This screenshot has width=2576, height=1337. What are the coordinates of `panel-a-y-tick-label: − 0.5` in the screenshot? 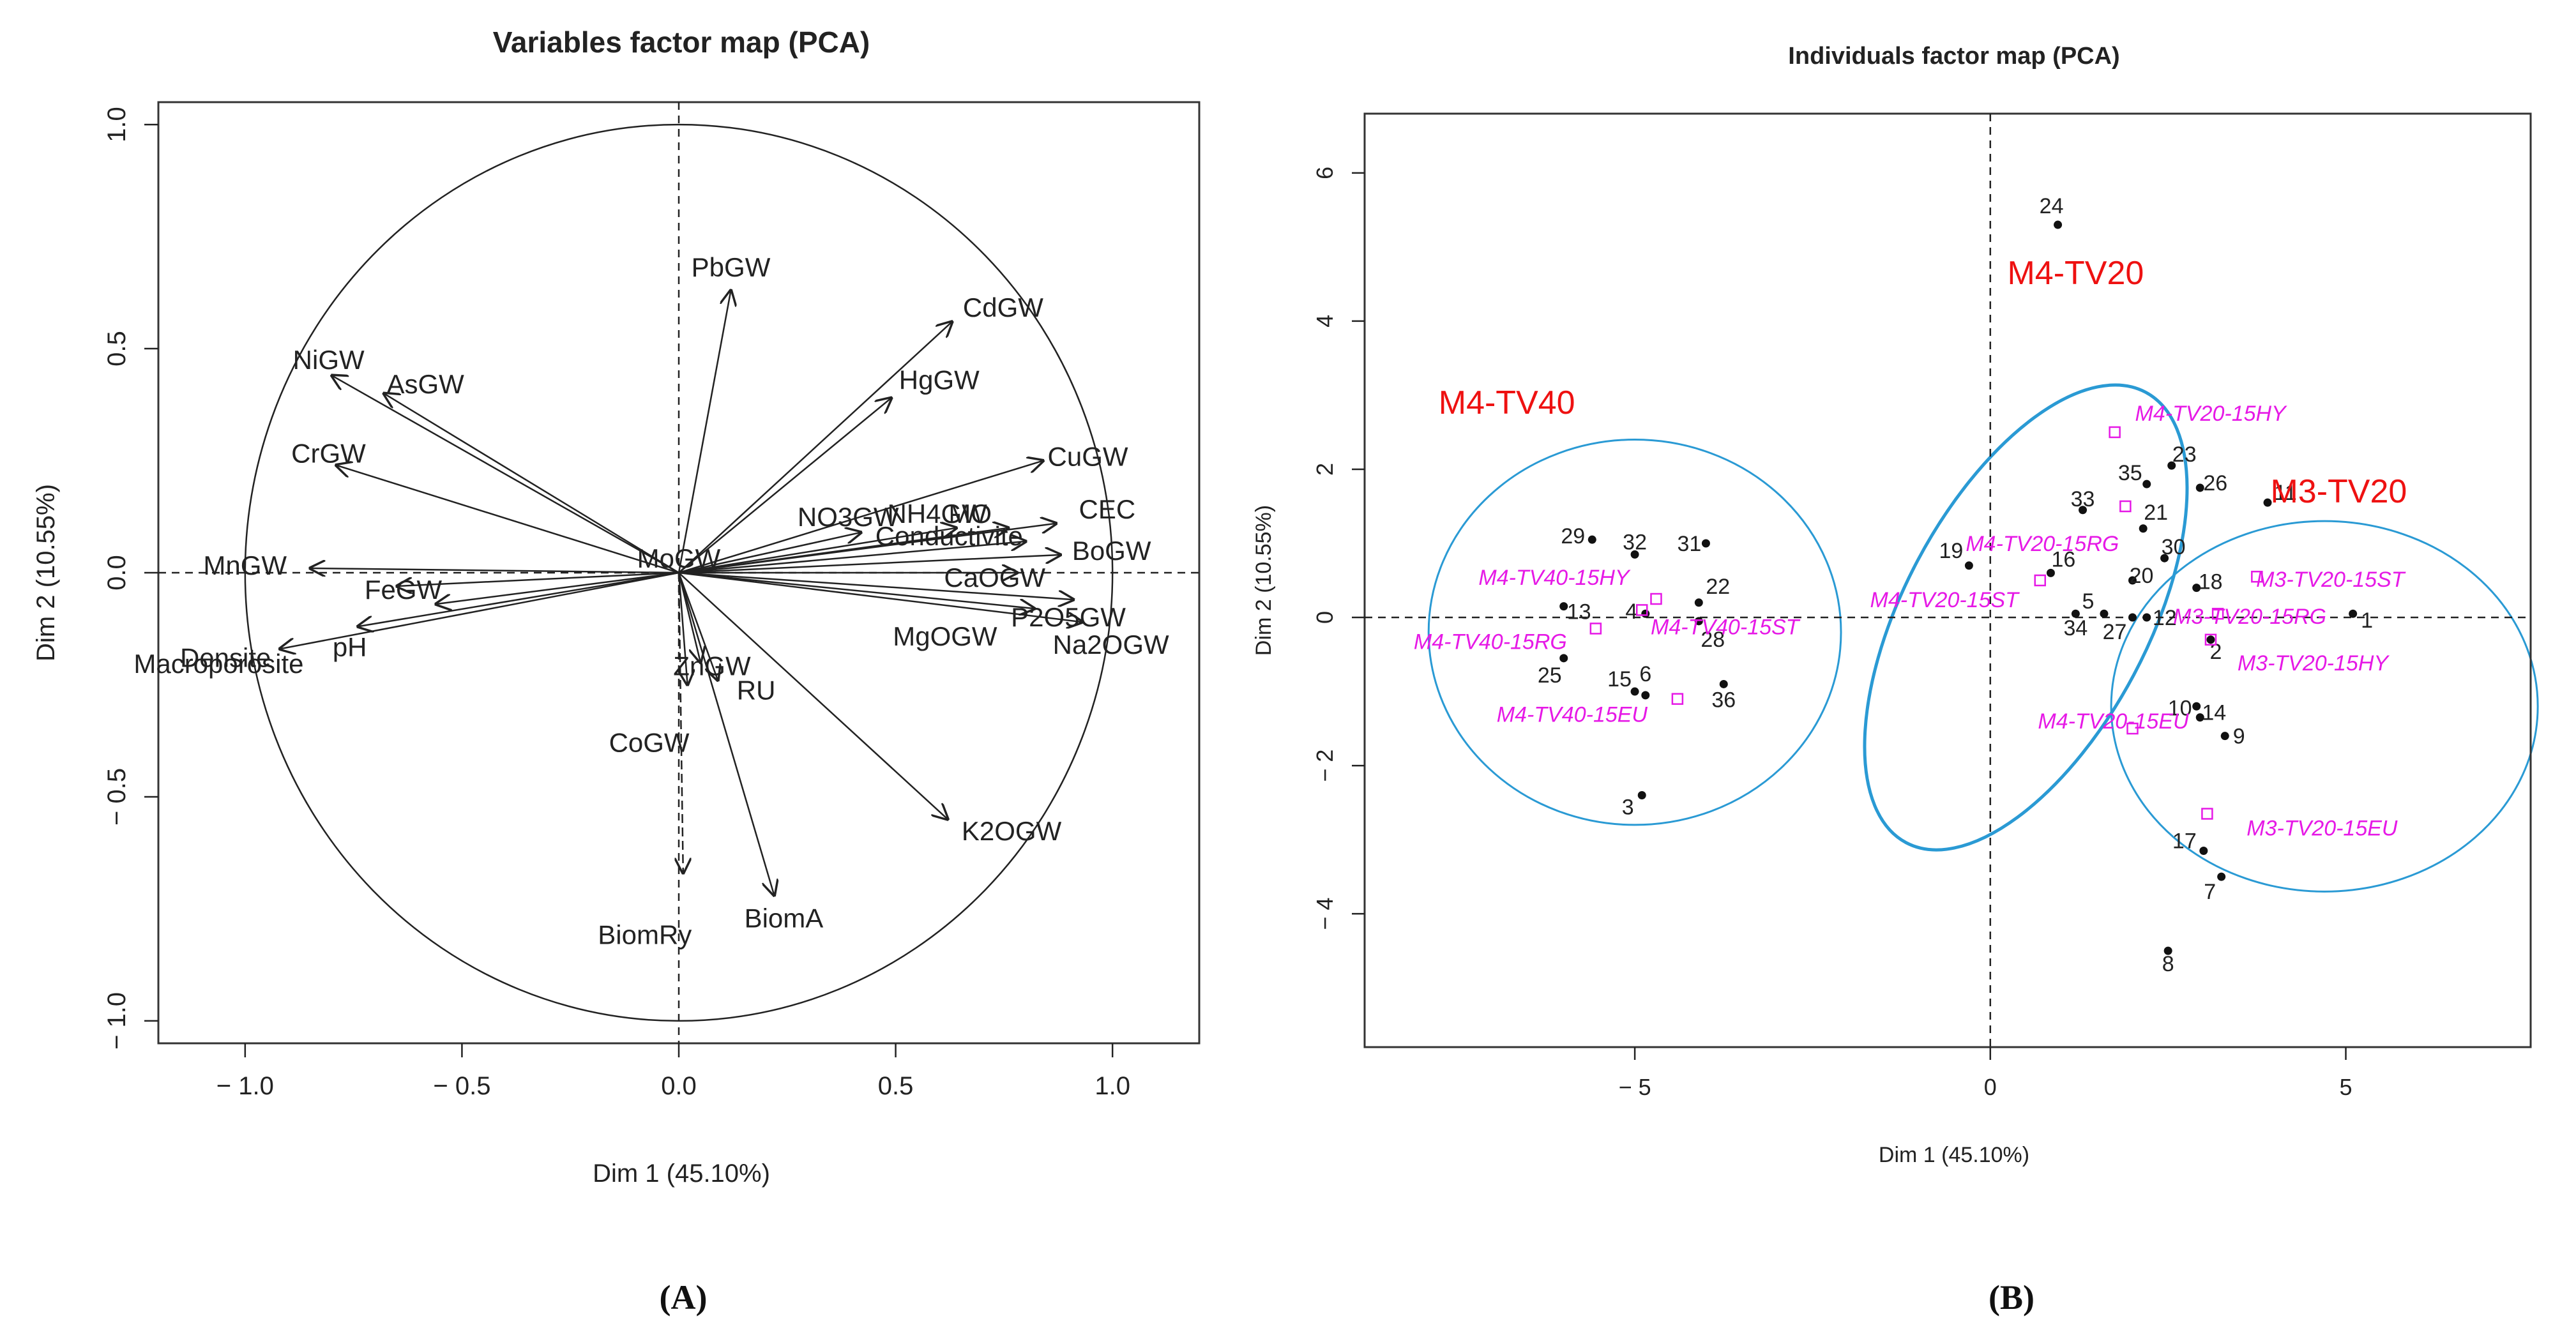 It's located at (117, 797).